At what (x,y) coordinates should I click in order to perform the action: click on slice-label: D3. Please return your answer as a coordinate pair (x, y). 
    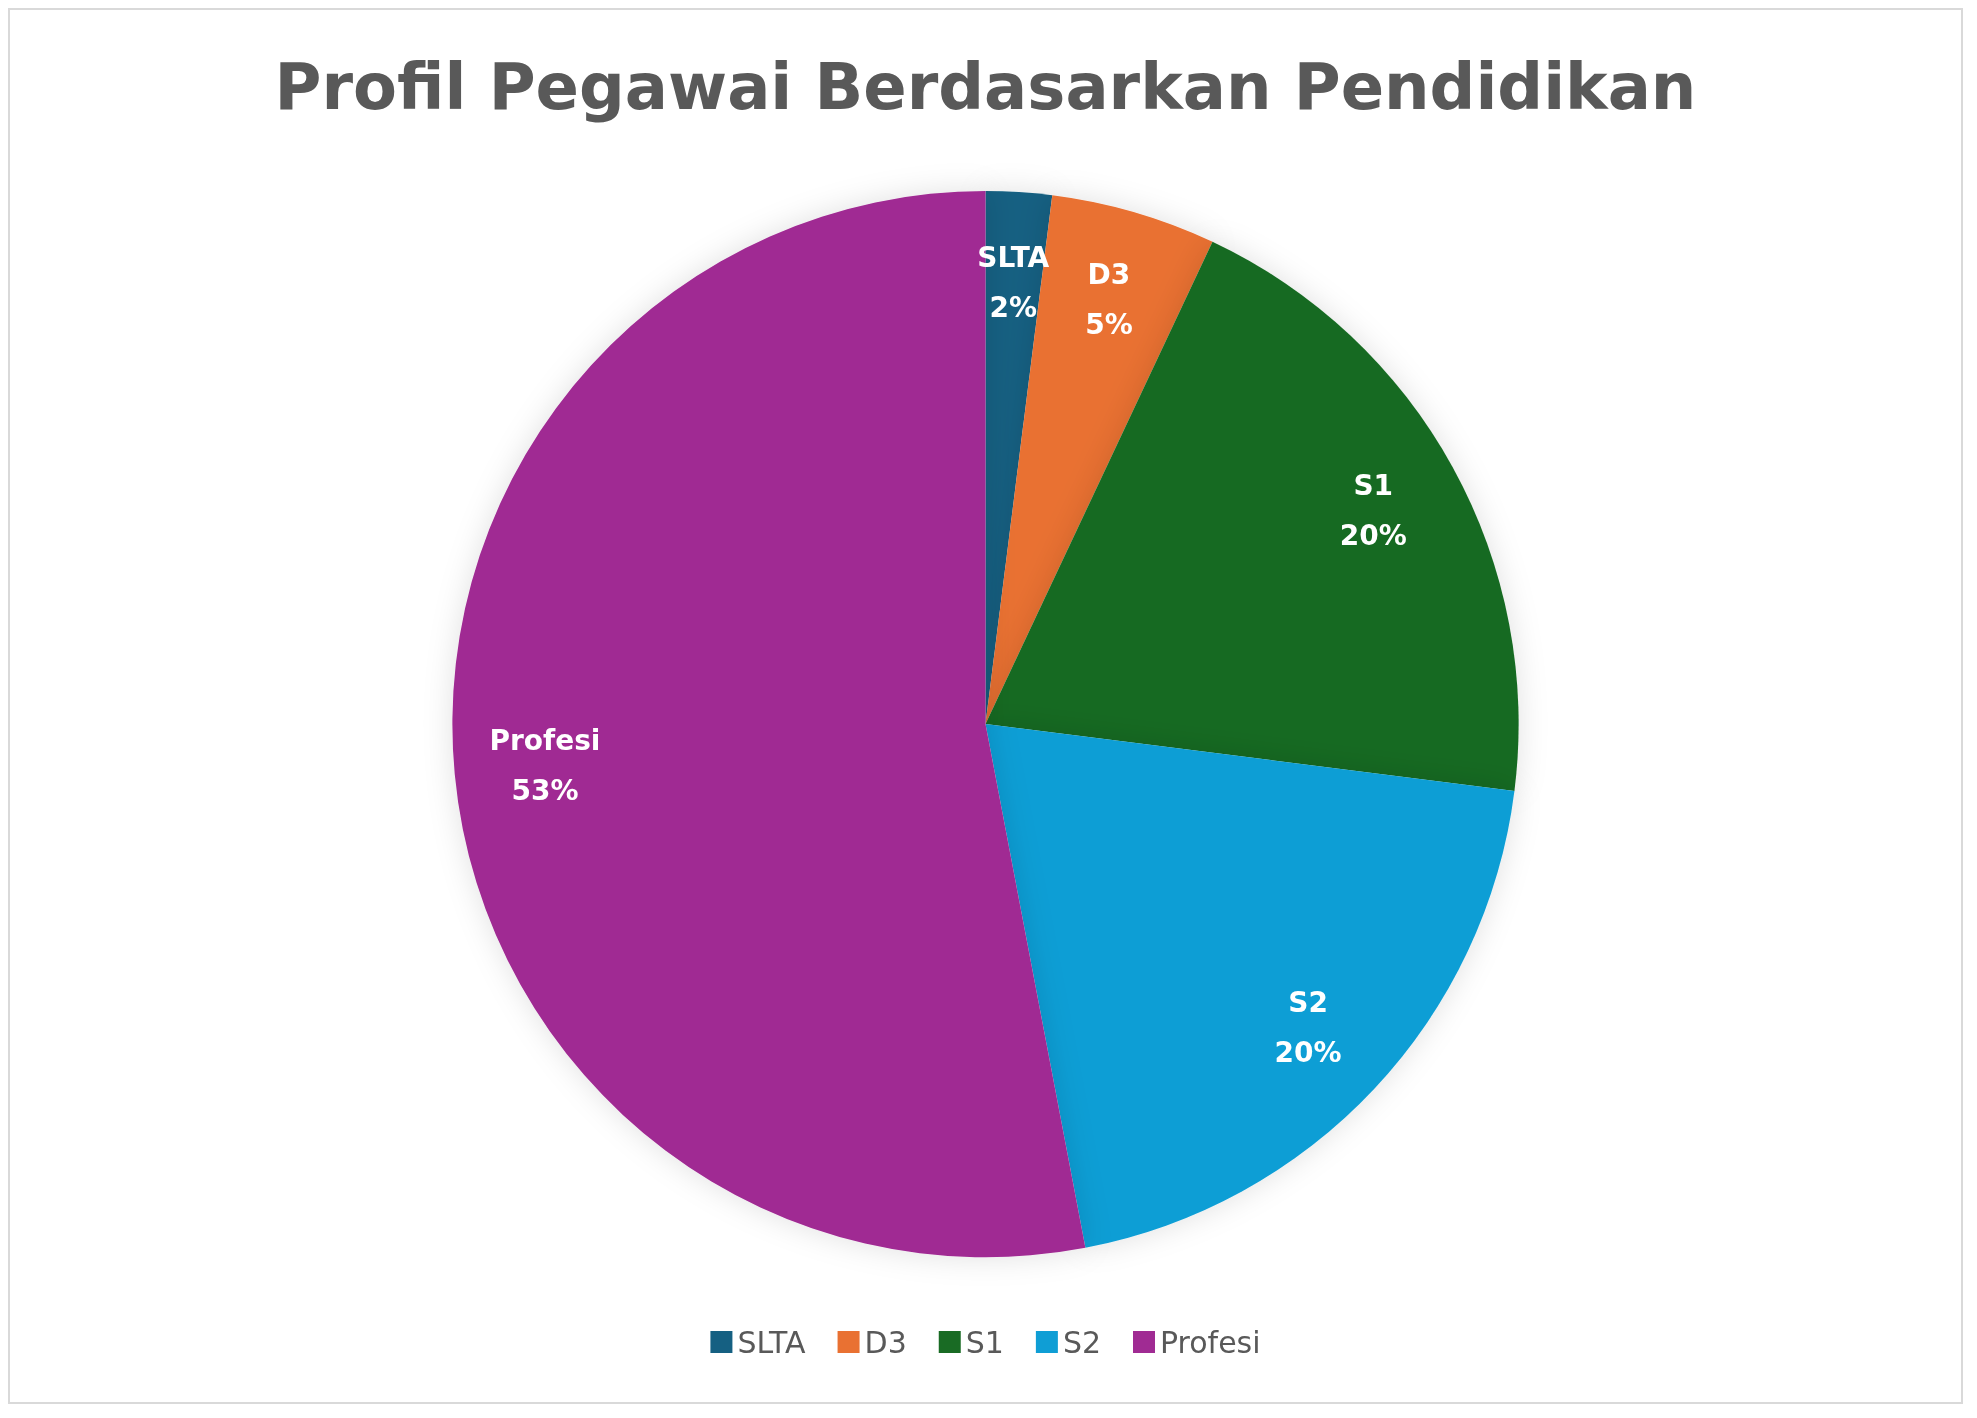
    Looking at the image, I should click on (1109, 274).